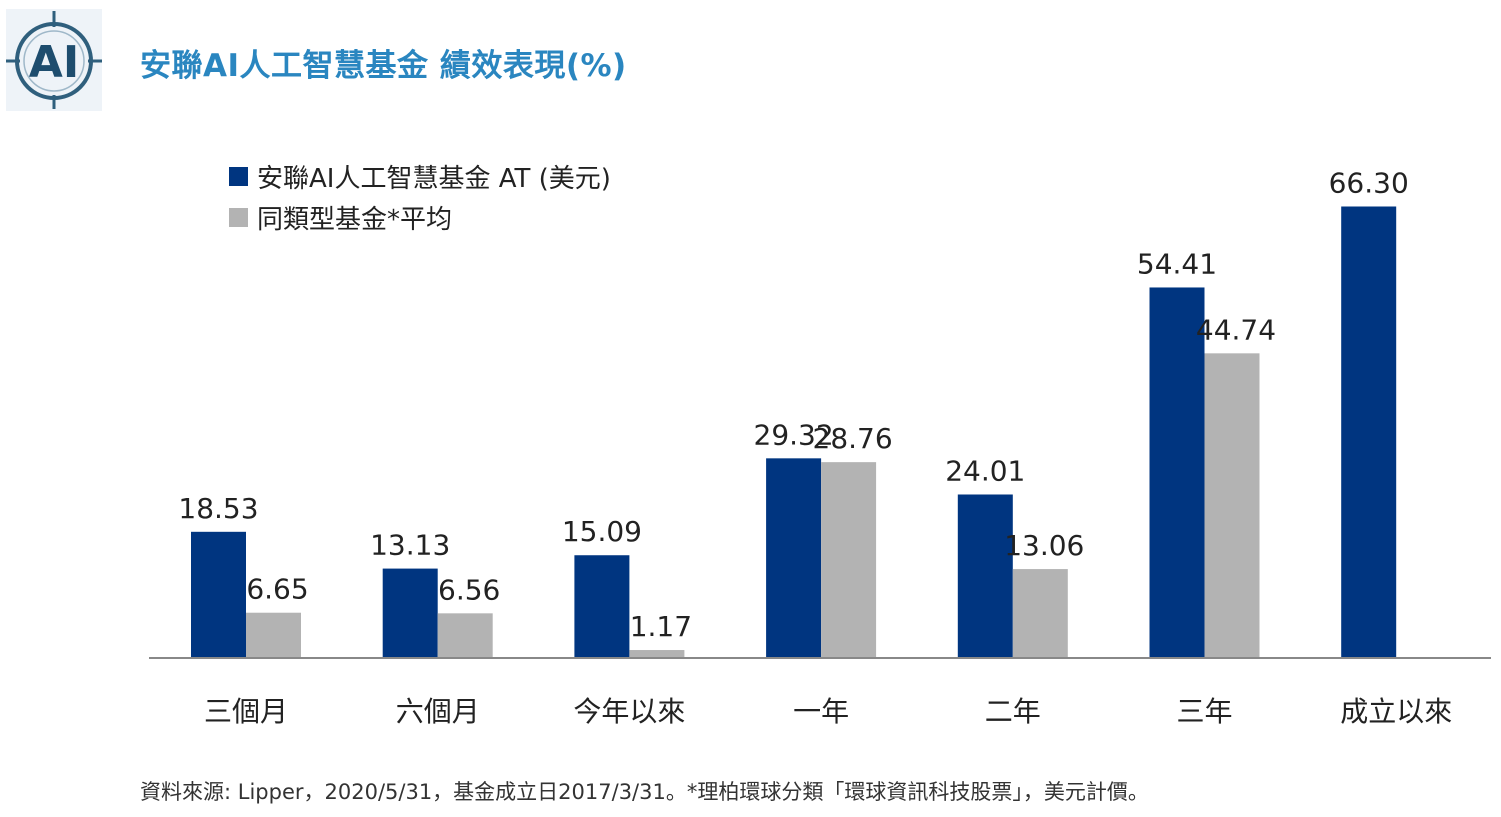 This screenshot has width=1501, height=817. I want to click on data-label-0-2: 15.09, so click(602, 531).